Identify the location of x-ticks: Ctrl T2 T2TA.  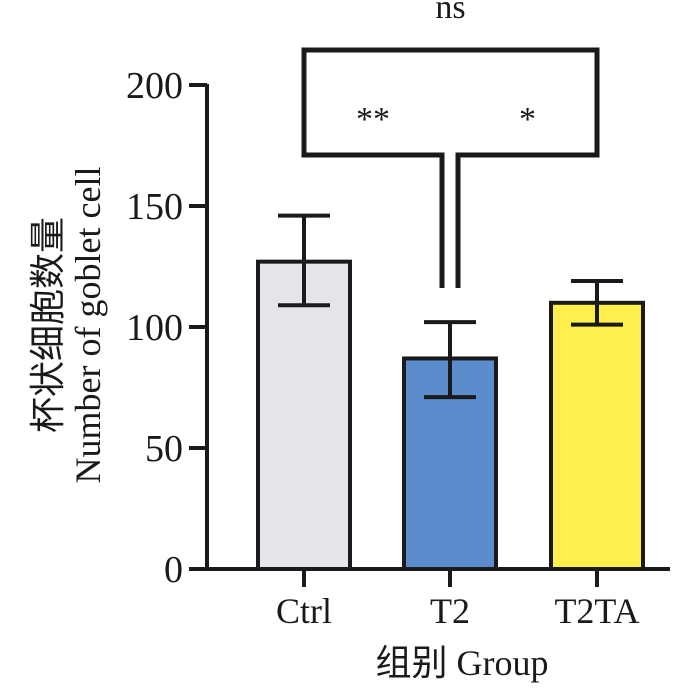
(458, 600).